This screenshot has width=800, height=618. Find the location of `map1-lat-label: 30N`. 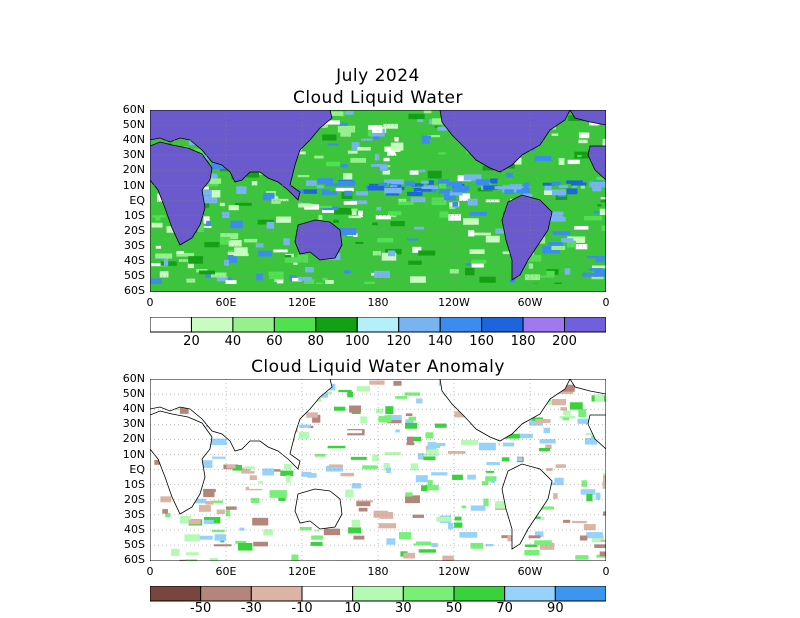

map1-lat-label: 30N is located at coordinates (125, 154).